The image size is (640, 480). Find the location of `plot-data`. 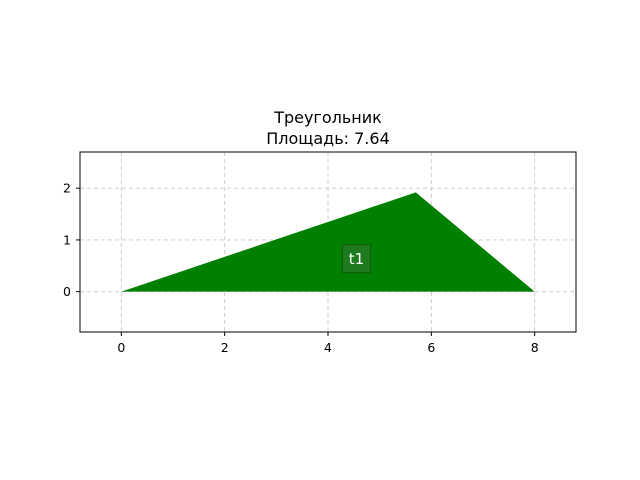

plot-data is located at coordinates (328, 242).